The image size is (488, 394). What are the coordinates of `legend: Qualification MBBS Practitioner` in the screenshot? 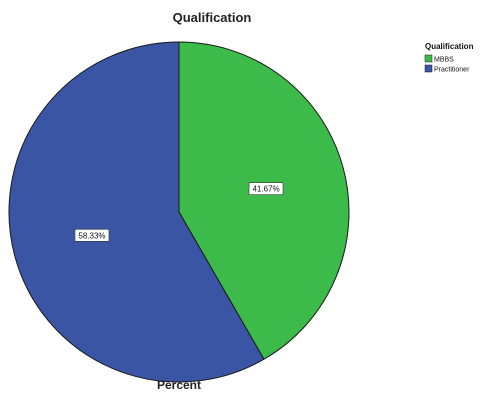 It's located at (449, 58).